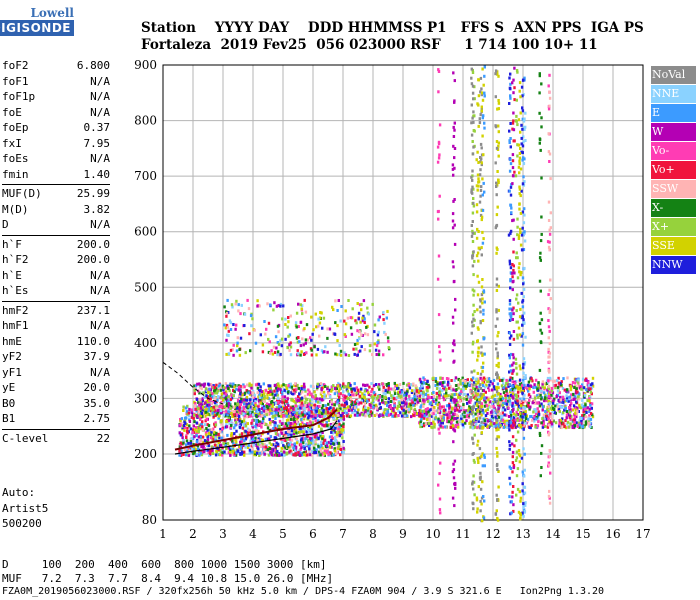 The width and height of the screenshot is (700, 600). I want to click on param-name: fxI, so click(12, 143).